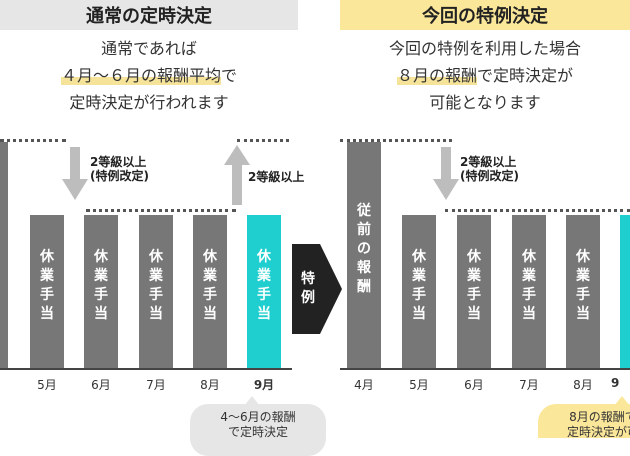 This screenshot has width=630, height=456. Describe the element at coordinates (47, 385) in the screenshot. I see `left-month-may: 5月` at that location.